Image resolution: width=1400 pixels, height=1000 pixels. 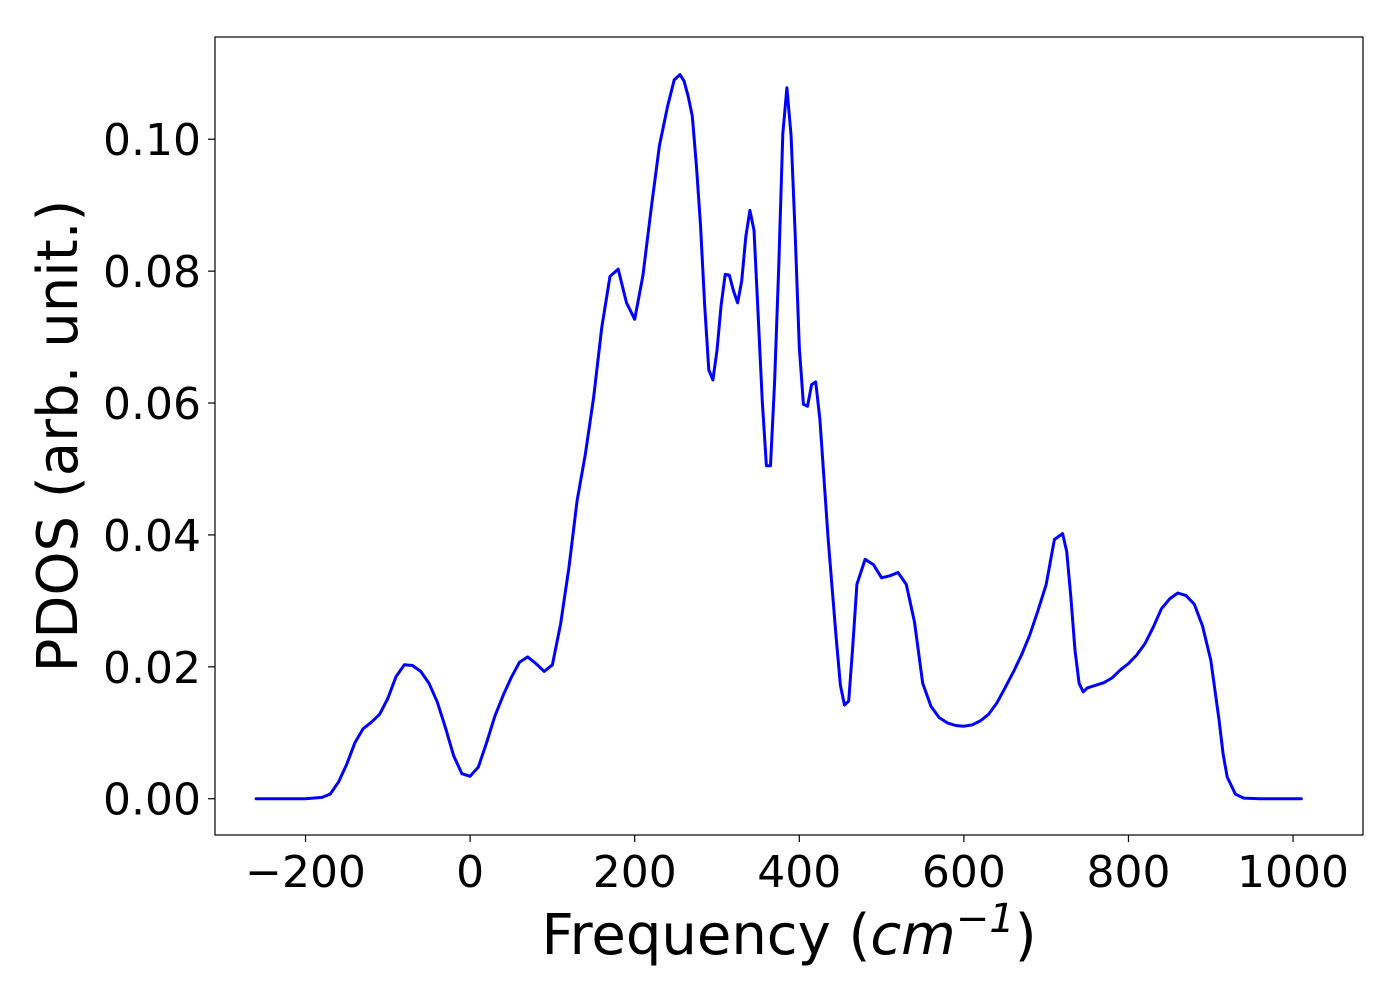 What do you see at coordinates (152, 536) in the screenshot?
I see `y-tick-label: 0.04` at bounding box center [152, 536].